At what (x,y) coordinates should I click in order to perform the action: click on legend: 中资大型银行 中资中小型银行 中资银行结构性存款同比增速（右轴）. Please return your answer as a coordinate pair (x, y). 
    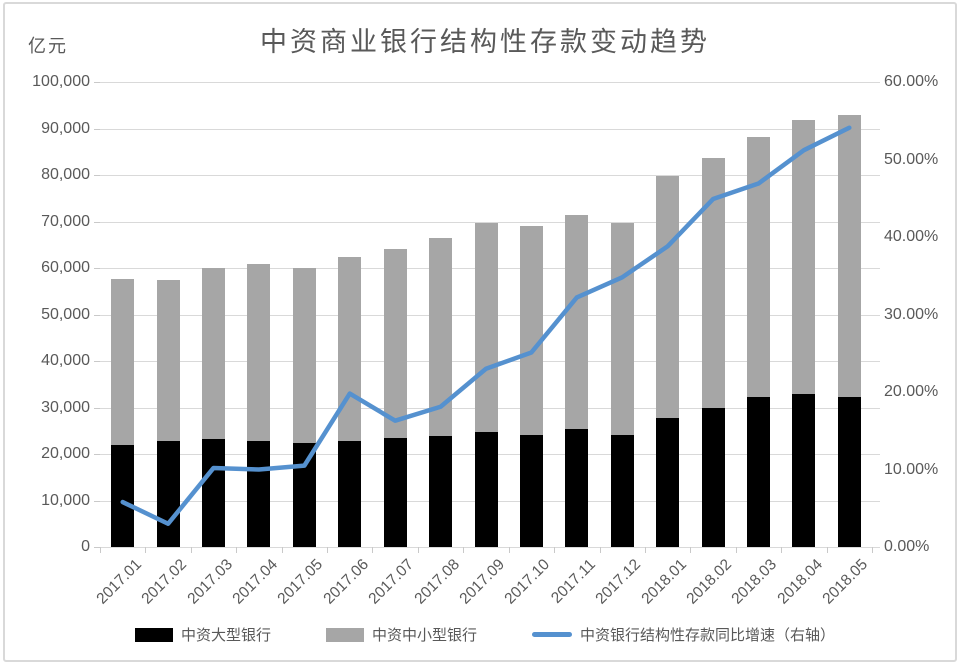
    Looking at the image, I should click on (485, 634).